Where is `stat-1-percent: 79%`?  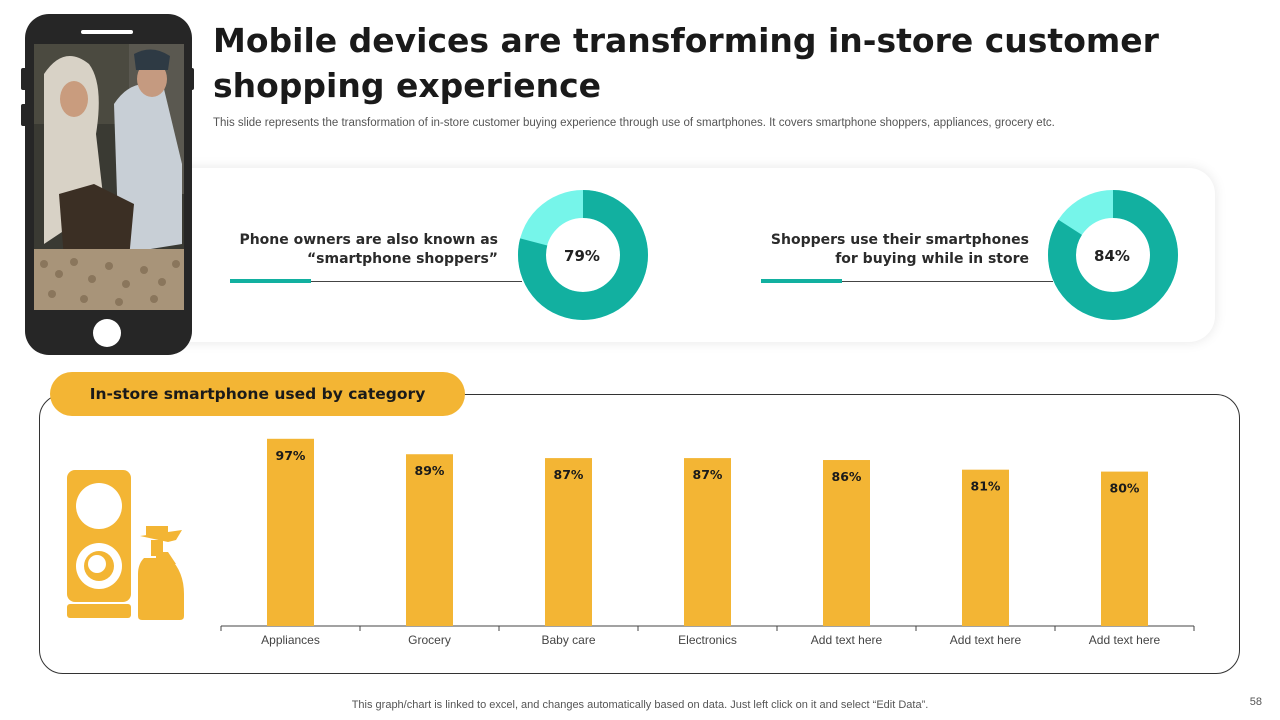 stat-1-percent: 79% is located at coordinates (582, 256).